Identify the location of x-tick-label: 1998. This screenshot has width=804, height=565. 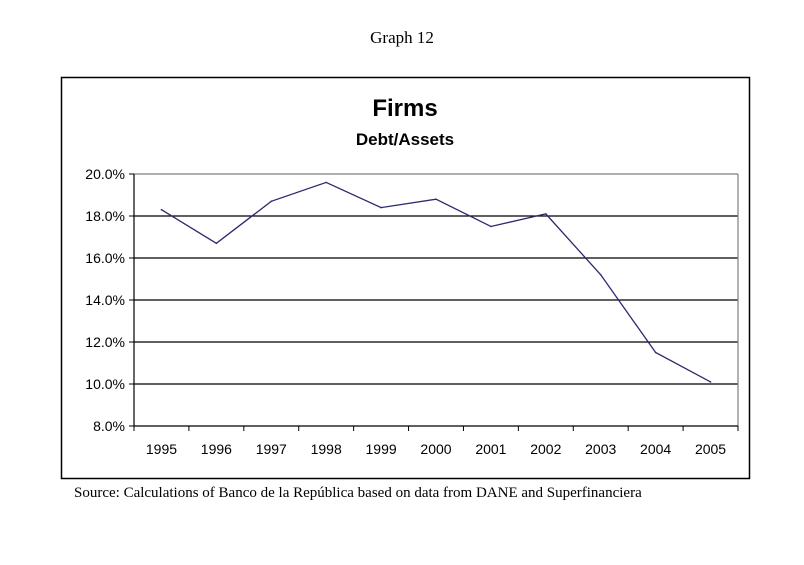
(326, 449).